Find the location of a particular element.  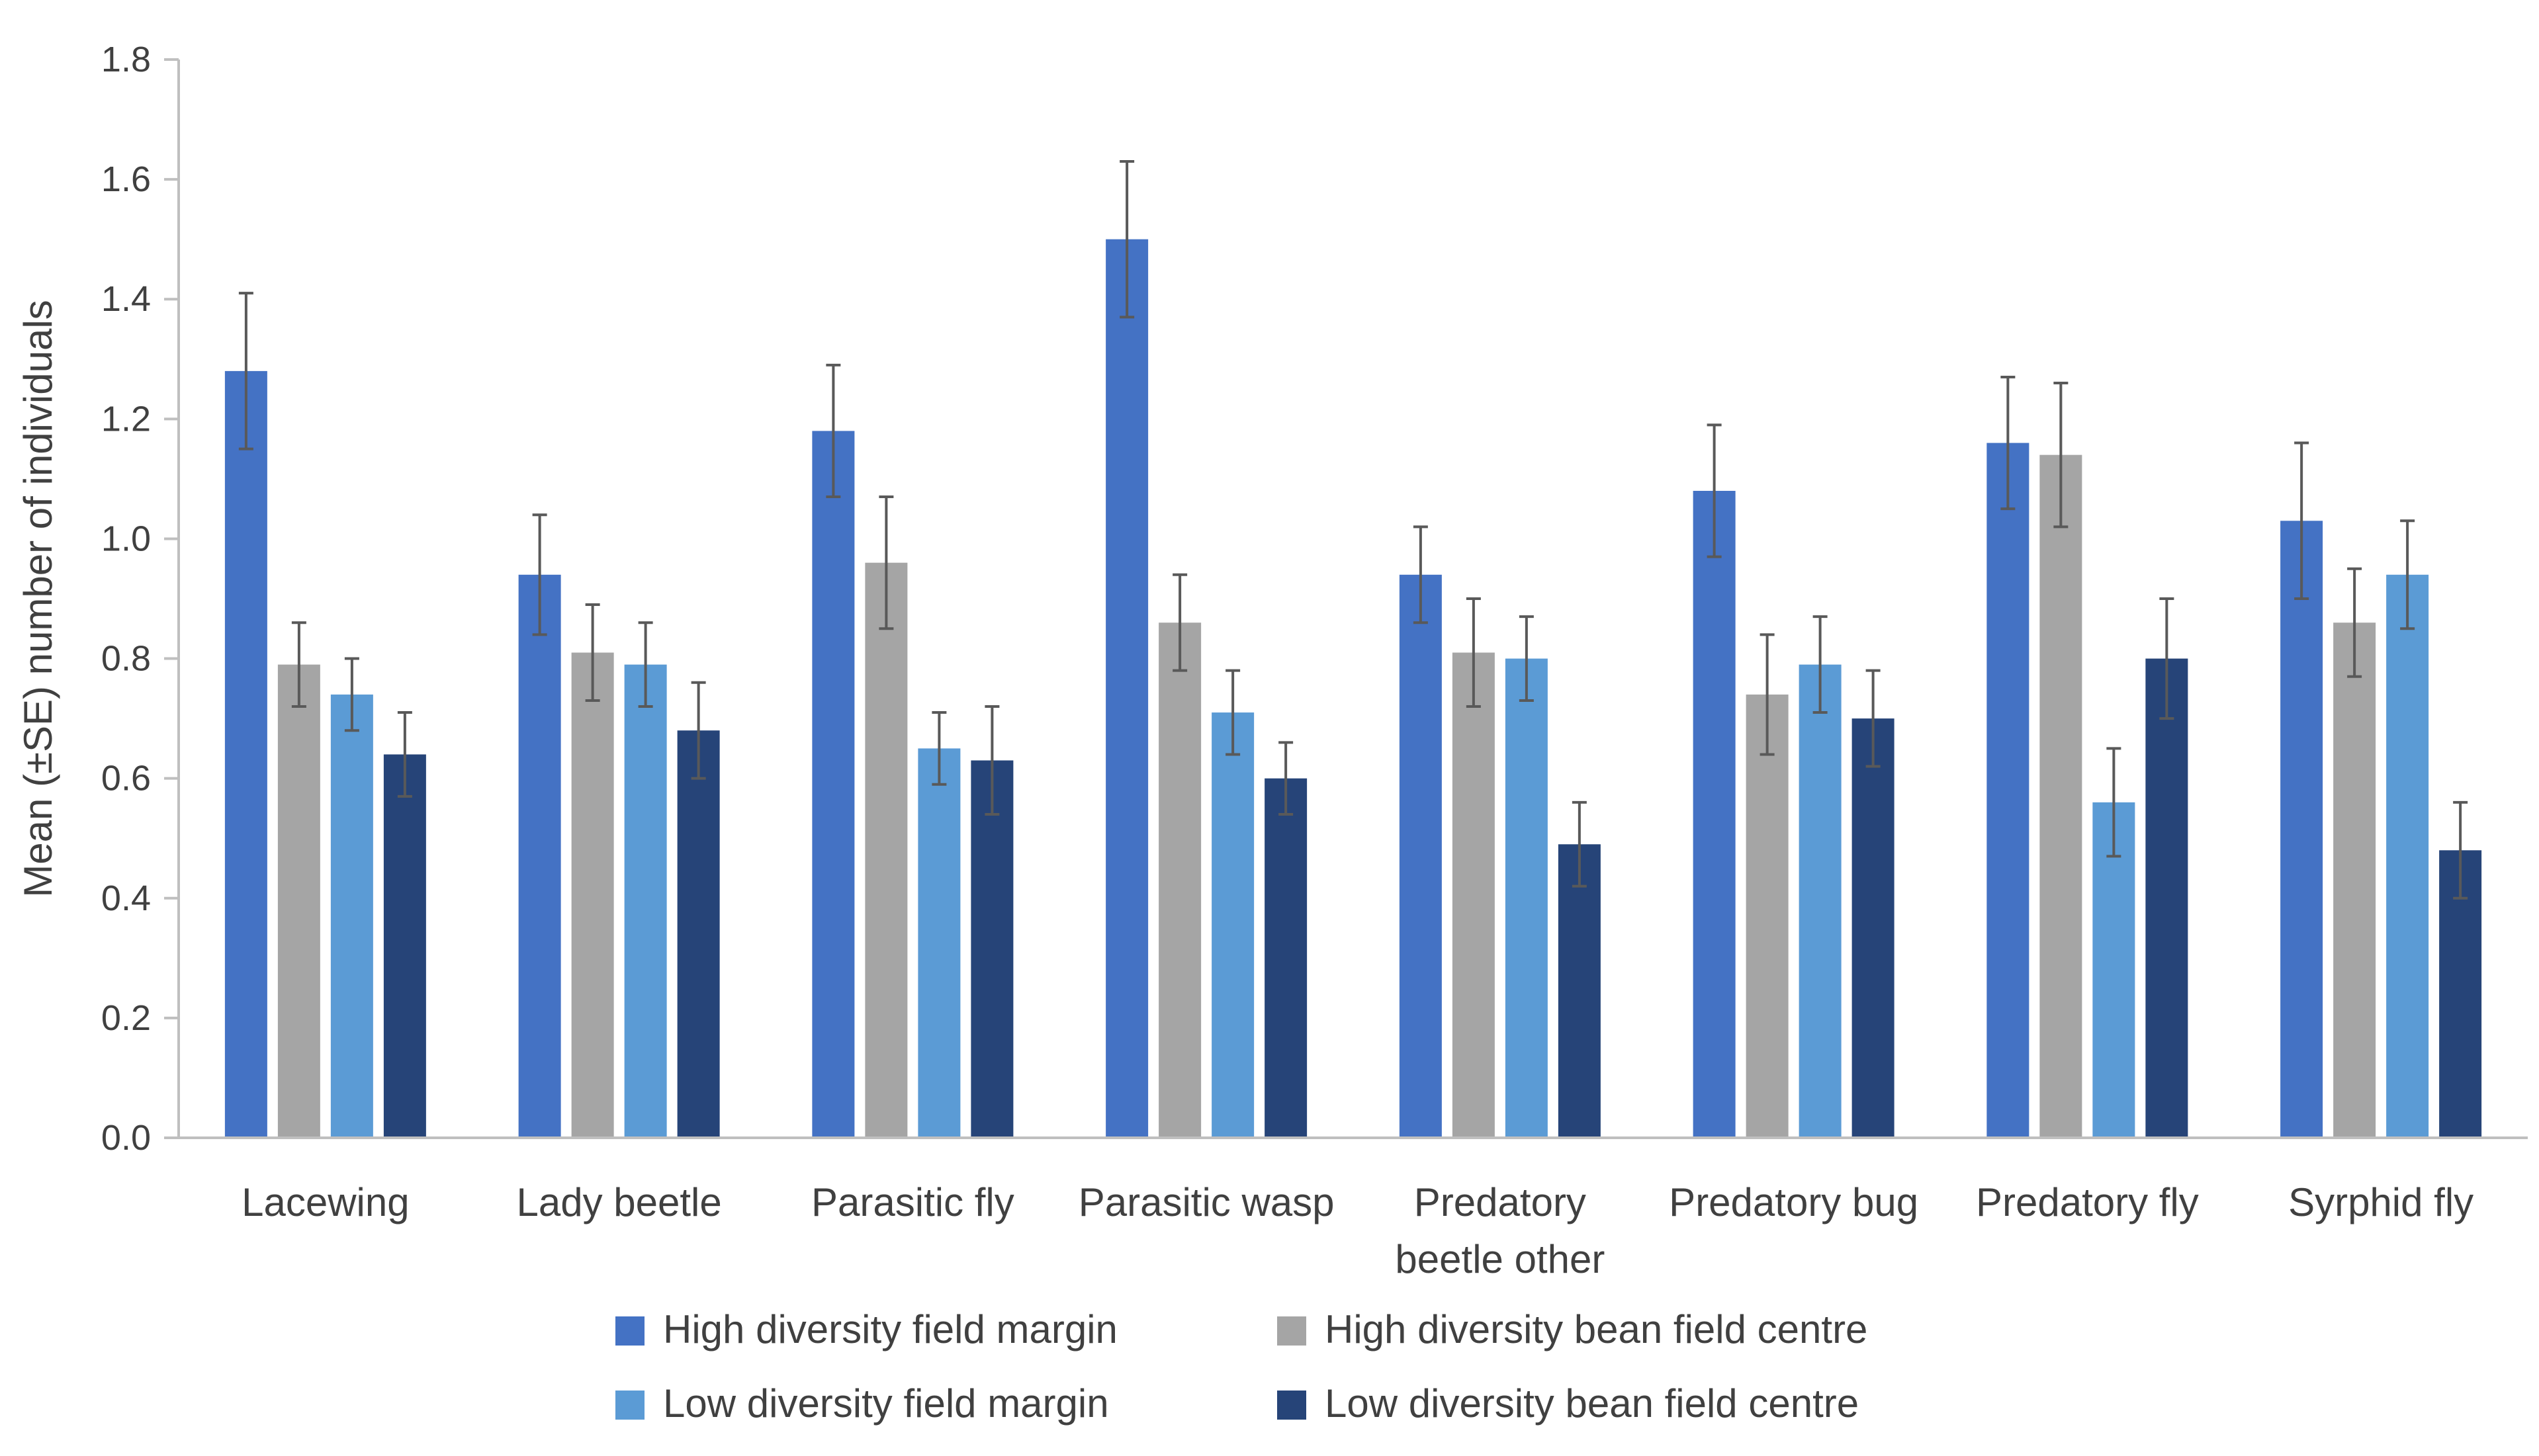

x-tick-label: Parasitic wasp is located at coordinates (1207, 1202).